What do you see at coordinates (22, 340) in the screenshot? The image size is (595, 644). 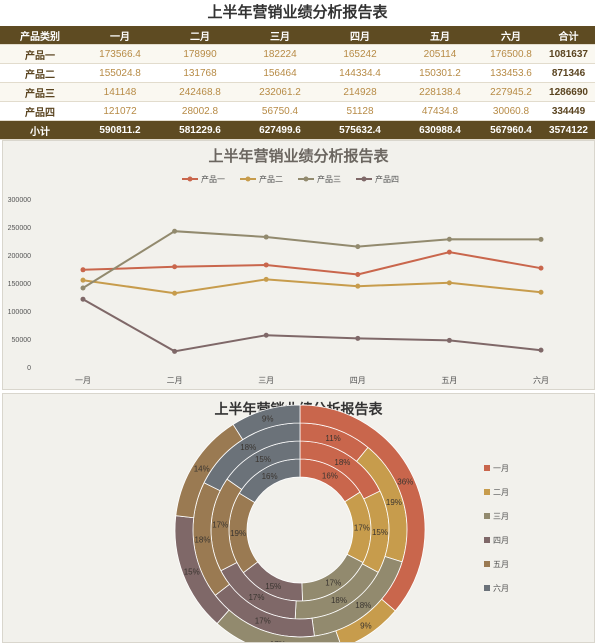 I see `y-tick-label: 50000` at bounding box center [22, 340].